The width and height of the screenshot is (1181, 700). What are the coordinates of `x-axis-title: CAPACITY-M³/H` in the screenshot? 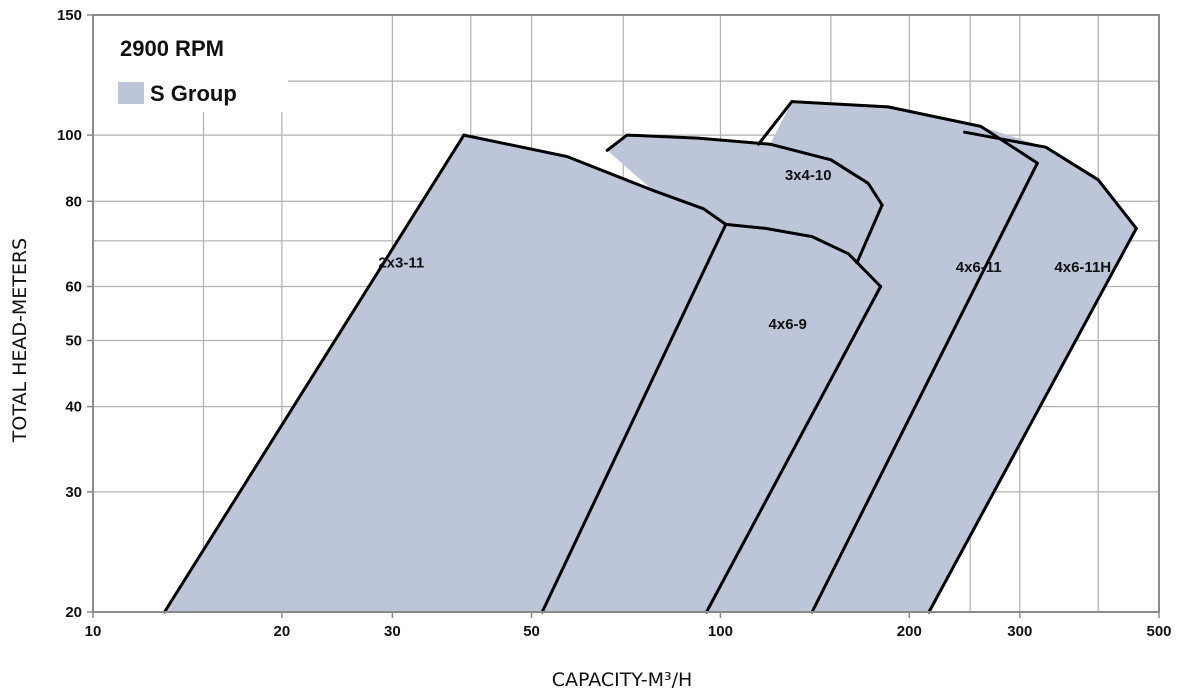 It's located at (622, 680).